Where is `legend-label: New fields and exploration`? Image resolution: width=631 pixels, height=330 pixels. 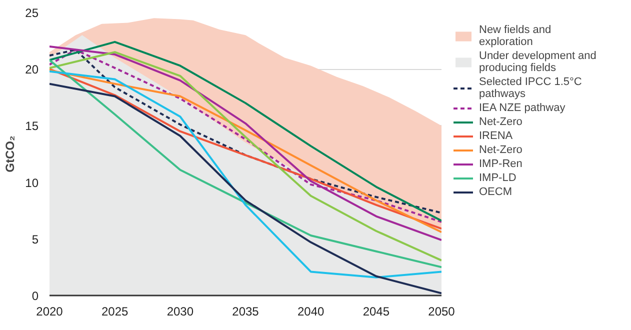
legend-label: New fields and exploration is located at coordinates (515, 36).